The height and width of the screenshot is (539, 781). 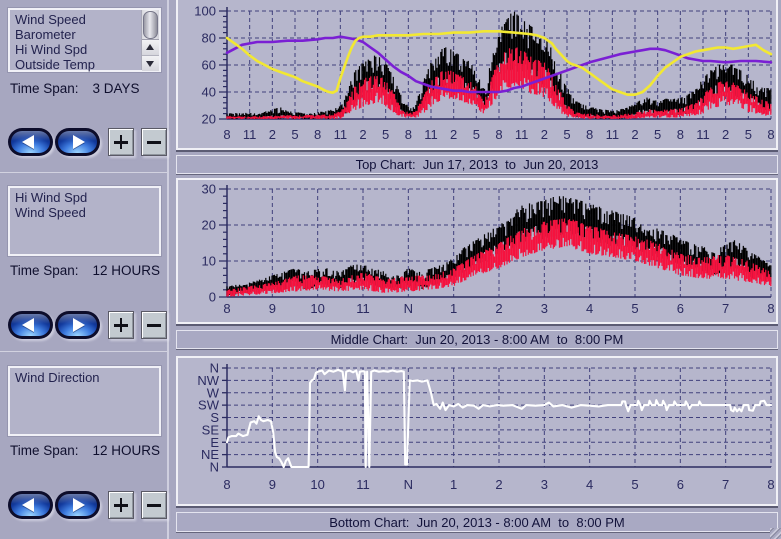 I want to click on svg-text: SW, so click(x=209, y=405).